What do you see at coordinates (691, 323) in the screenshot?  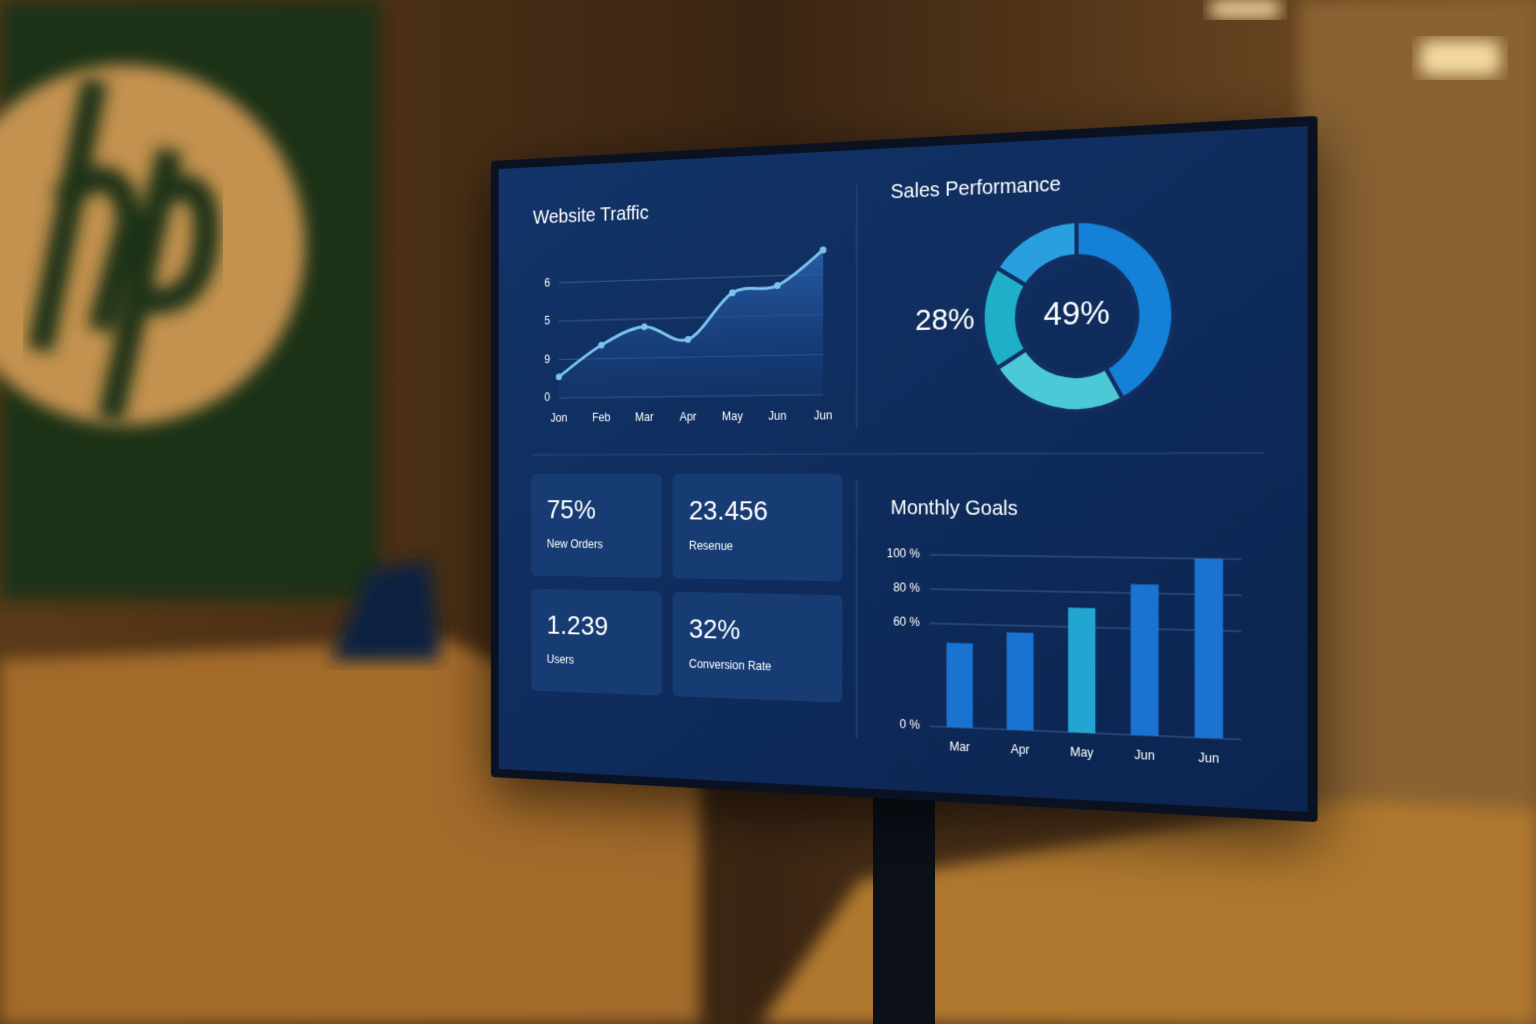 I see `line-area` at bounding box center [691, 323].